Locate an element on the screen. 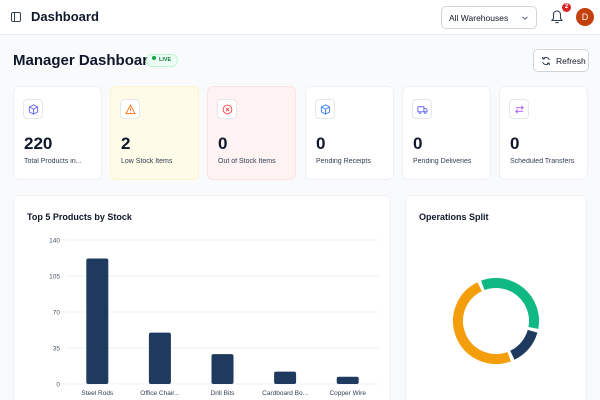  kpi-label: Low Stock Items is located at coordinates (147, 161).